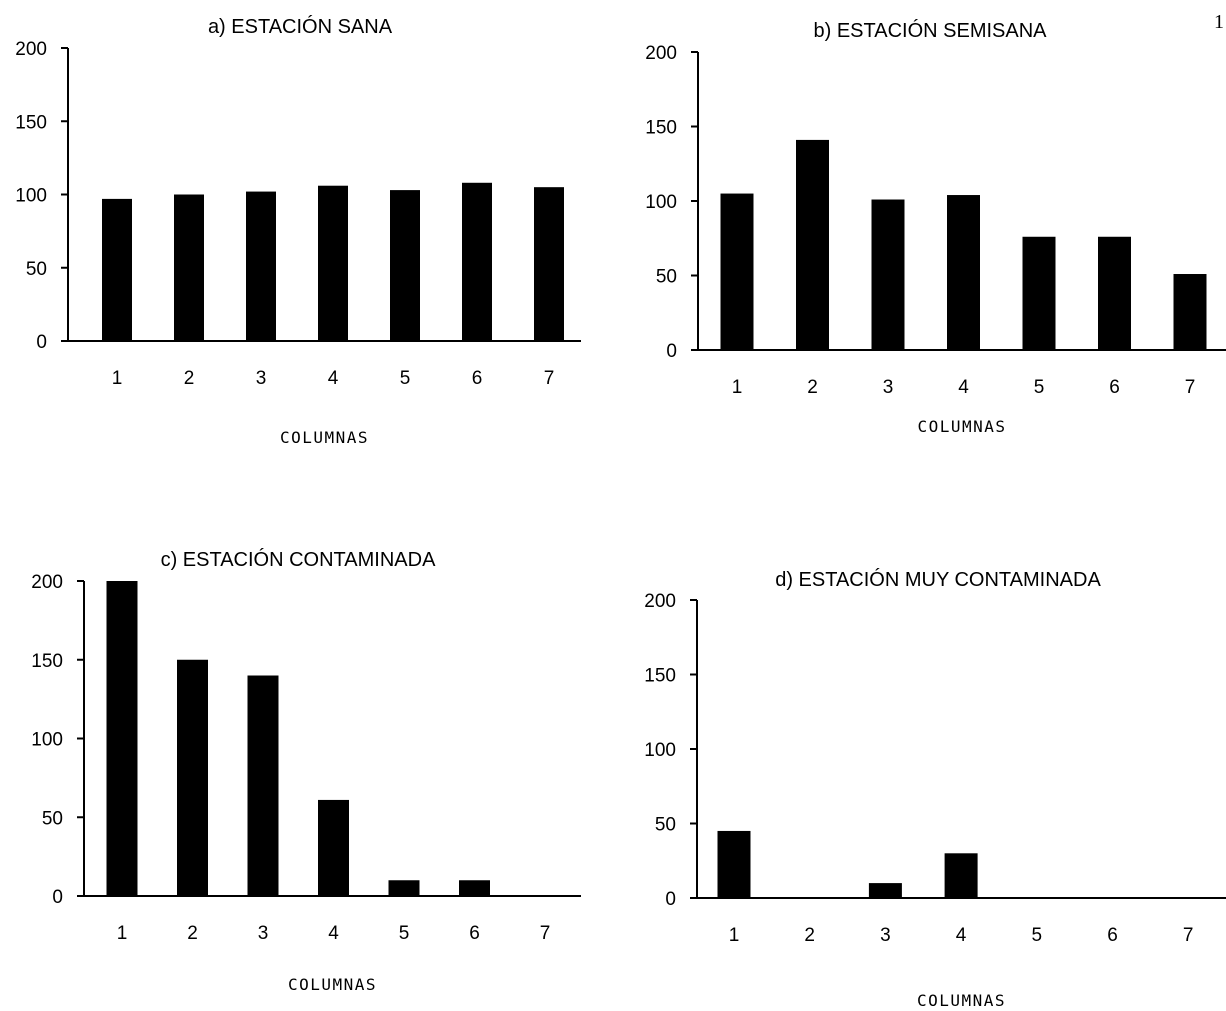 Image resolution: width=1226 pixels, height=1011 pixels. Describe the element at coordinates (300, 26) in the screenshot. I see `chart-title: a) ESTACIÓN SANA` at that location.